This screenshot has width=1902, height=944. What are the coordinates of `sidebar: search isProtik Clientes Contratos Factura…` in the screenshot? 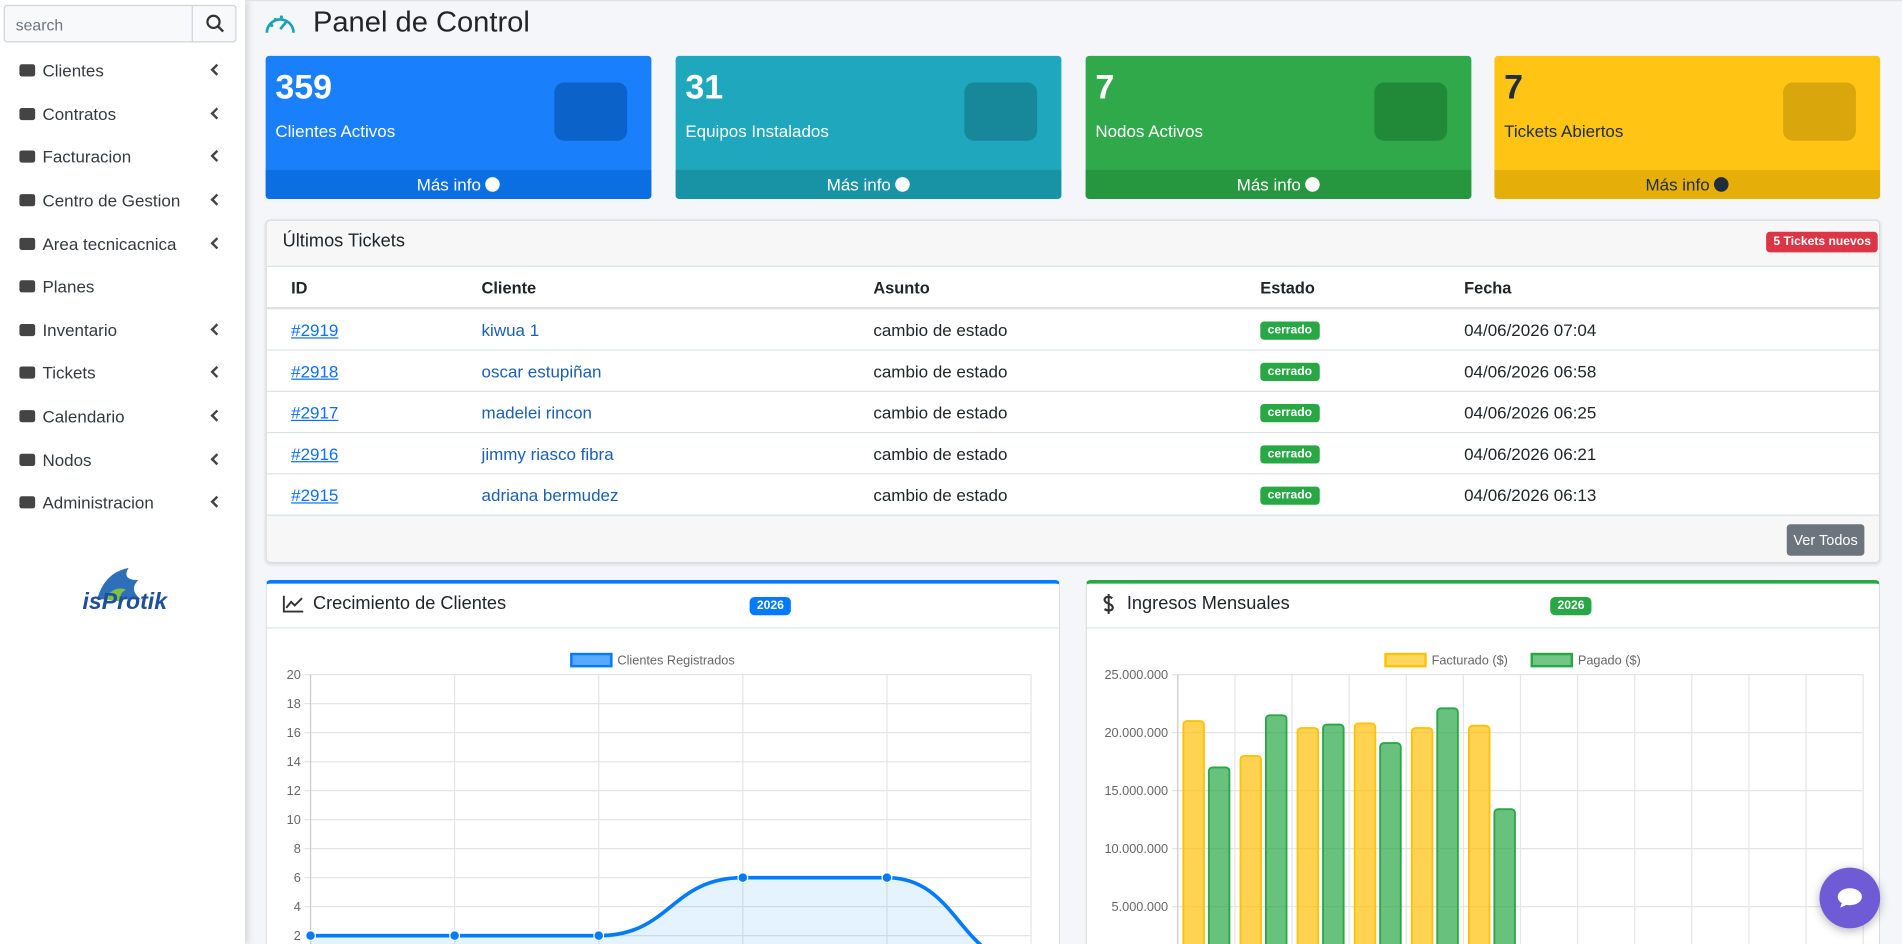 It's located at (123, 472).